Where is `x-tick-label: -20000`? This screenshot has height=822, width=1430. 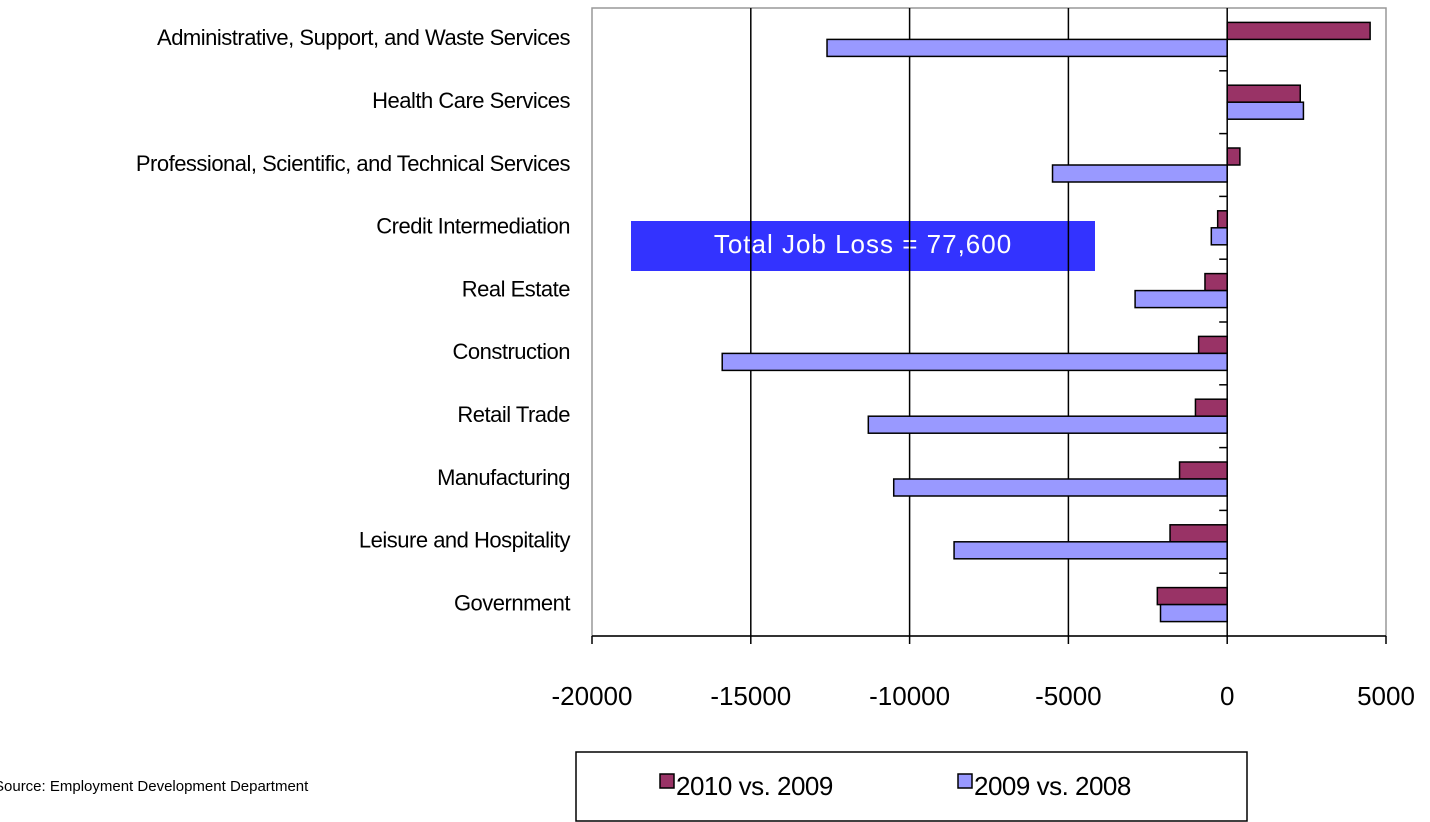 x-tick-label: -20000 is located at coordinates (592, 696).